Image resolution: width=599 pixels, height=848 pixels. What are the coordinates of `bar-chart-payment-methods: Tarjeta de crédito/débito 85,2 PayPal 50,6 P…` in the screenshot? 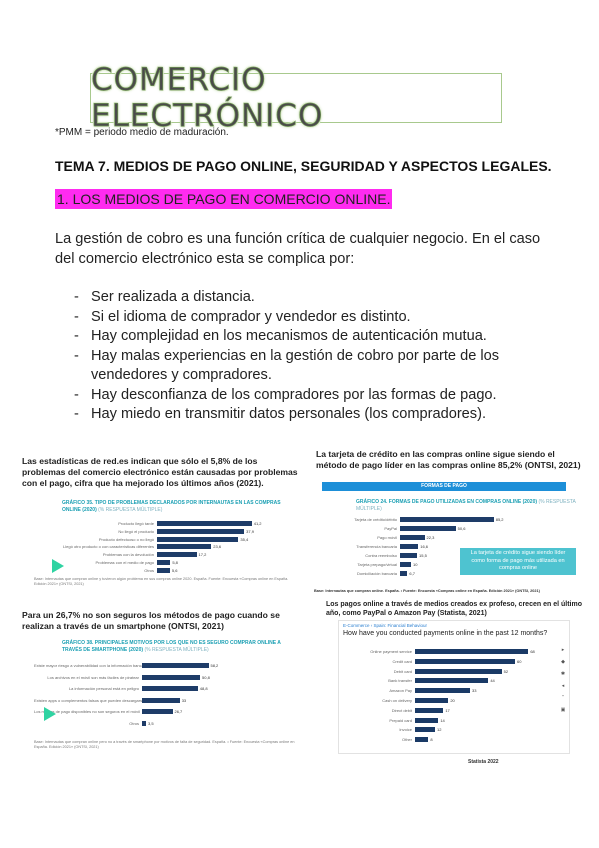 It's located at (422, 548).